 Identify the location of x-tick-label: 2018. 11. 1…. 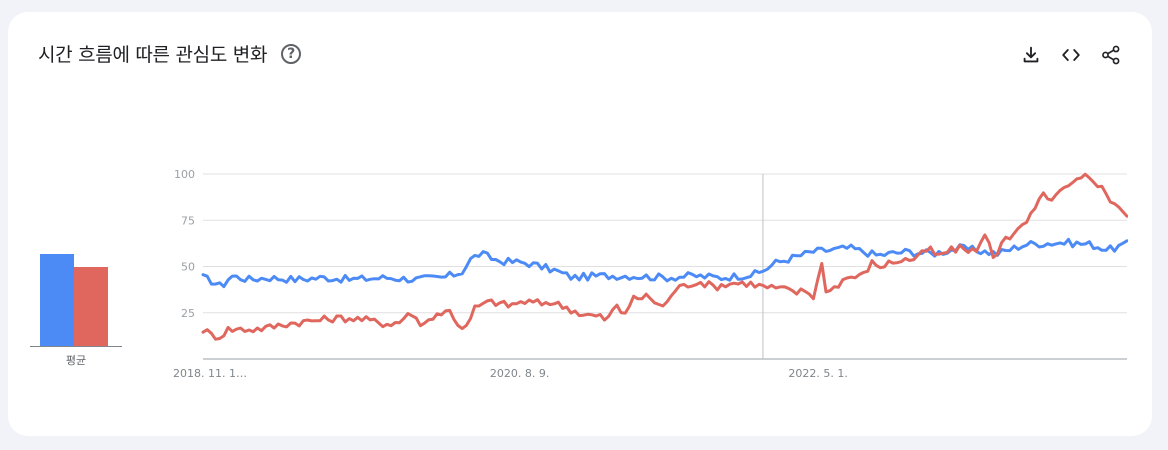
(210, 373).